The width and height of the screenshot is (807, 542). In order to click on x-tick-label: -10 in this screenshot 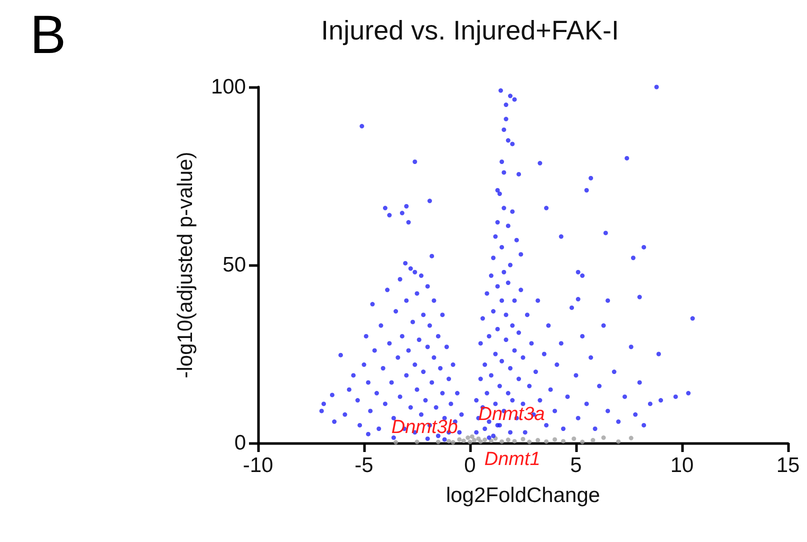, I will do `click(258, 465)`.